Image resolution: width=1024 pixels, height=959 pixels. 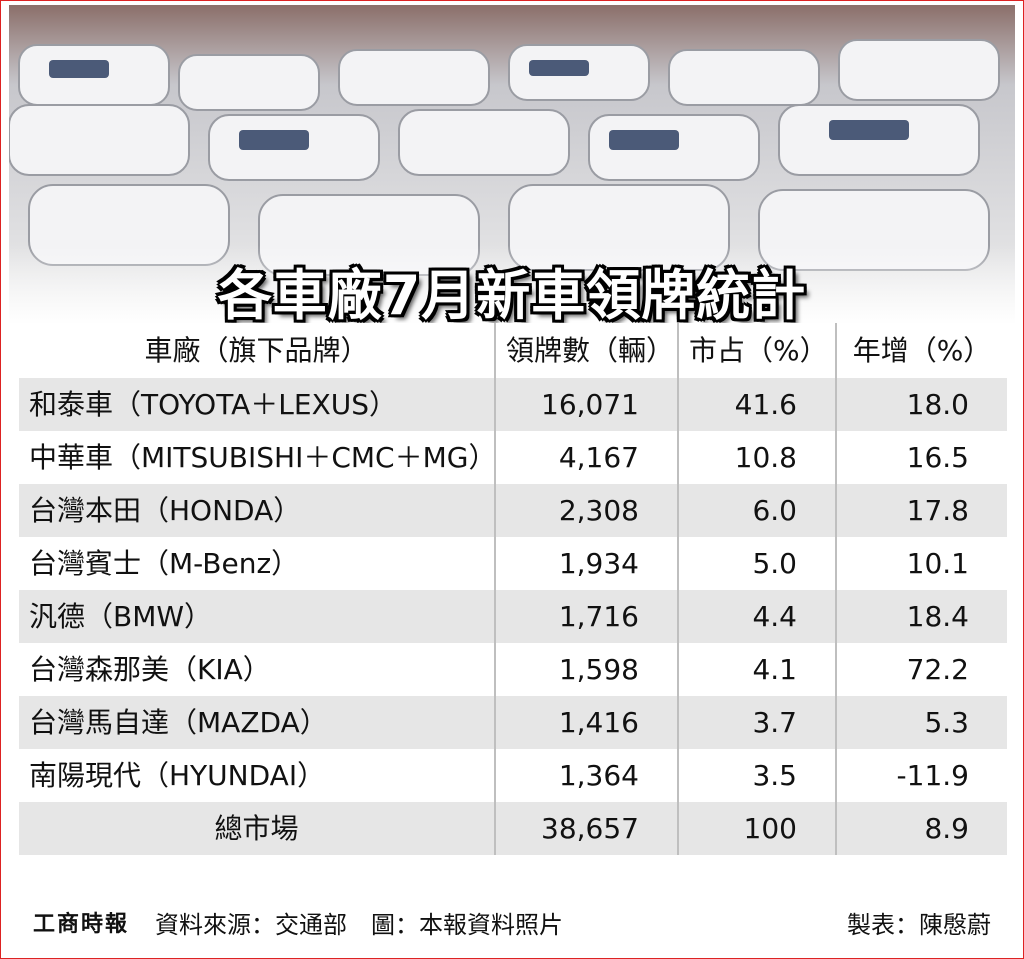 What do you see at coordinates (257, 722) in the screenshot?
I see `row-label: 台灣馬自達（MAZDA）` at bounding box center [257, 722].